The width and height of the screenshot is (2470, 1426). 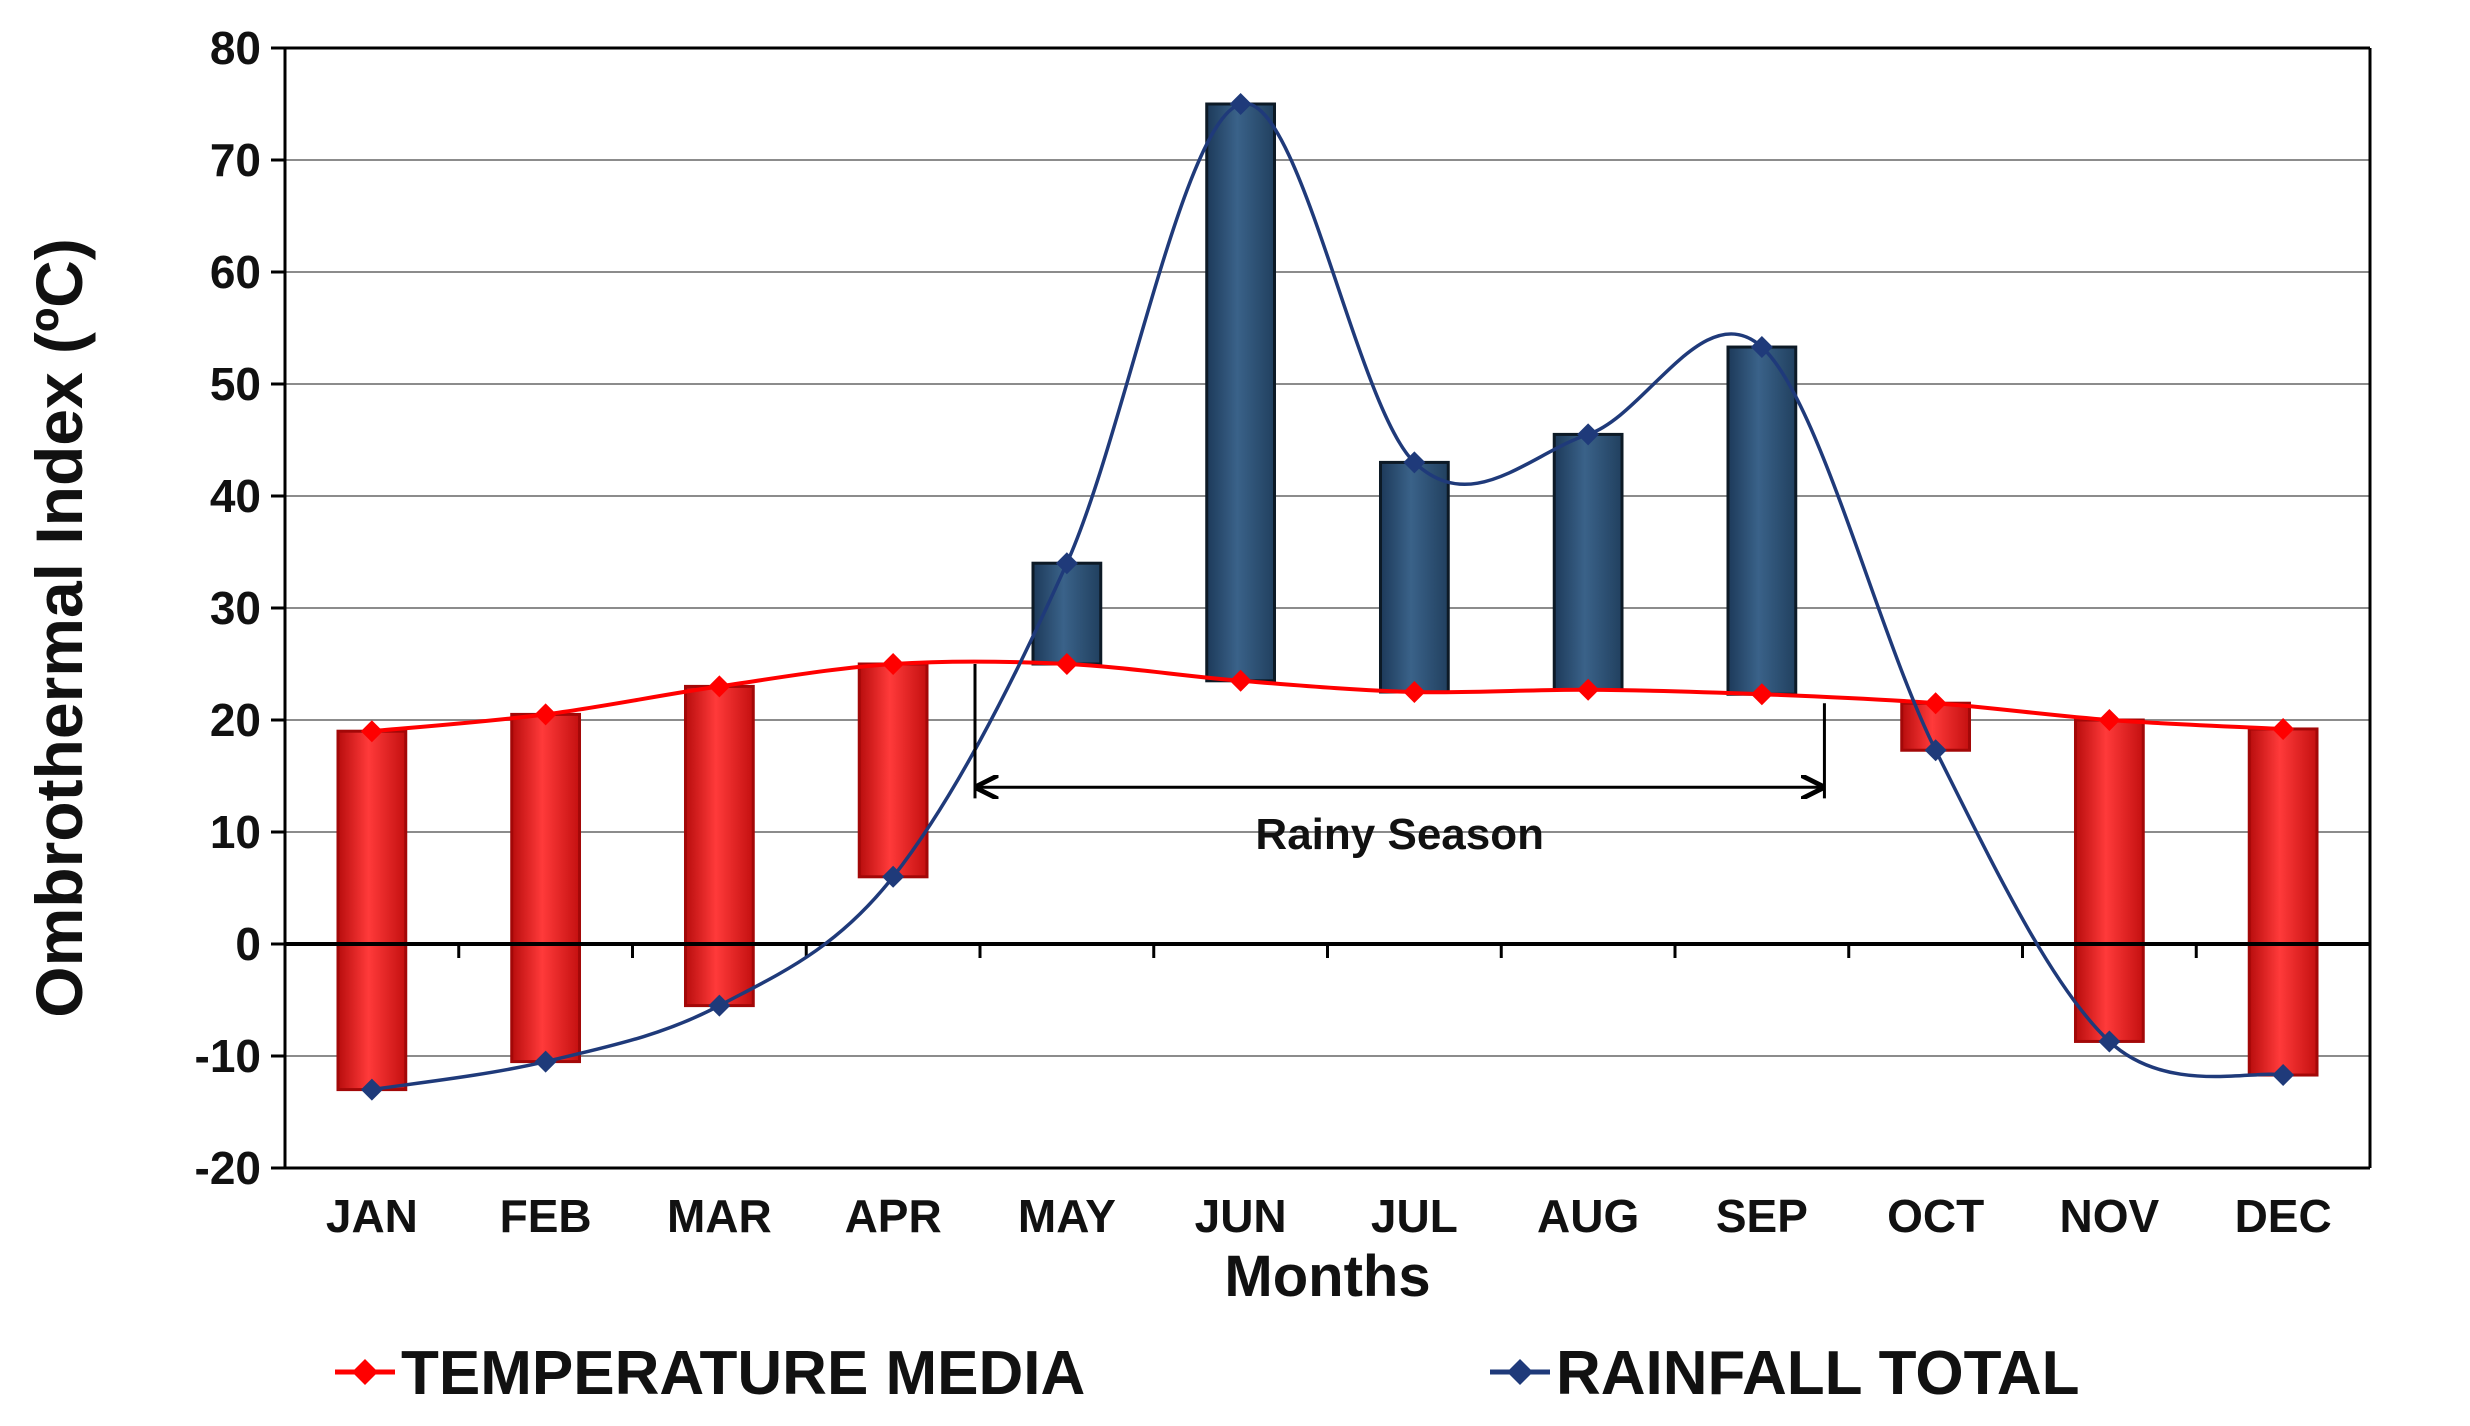 What do you see at coordinates (235, 384) in the screenshot?
I see `y-tick-label: 50` at bounding box center [235, 384].